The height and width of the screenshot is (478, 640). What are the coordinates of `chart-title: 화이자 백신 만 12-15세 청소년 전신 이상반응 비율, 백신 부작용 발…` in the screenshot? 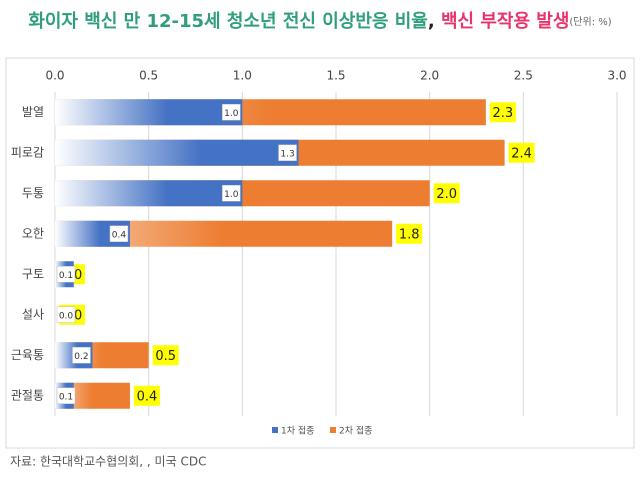 It's located at (319, 21).